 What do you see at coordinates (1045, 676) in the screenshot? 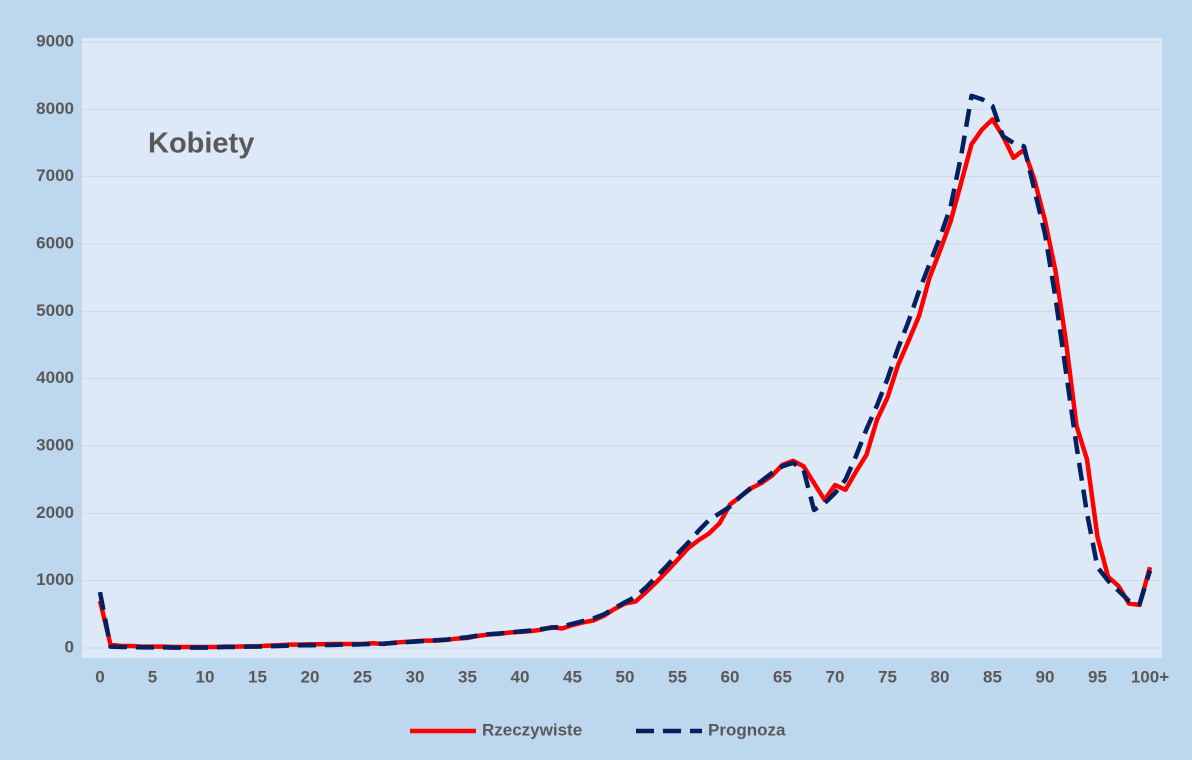
I see `x-tick-label: 90` at bounding box center [1045, 676].